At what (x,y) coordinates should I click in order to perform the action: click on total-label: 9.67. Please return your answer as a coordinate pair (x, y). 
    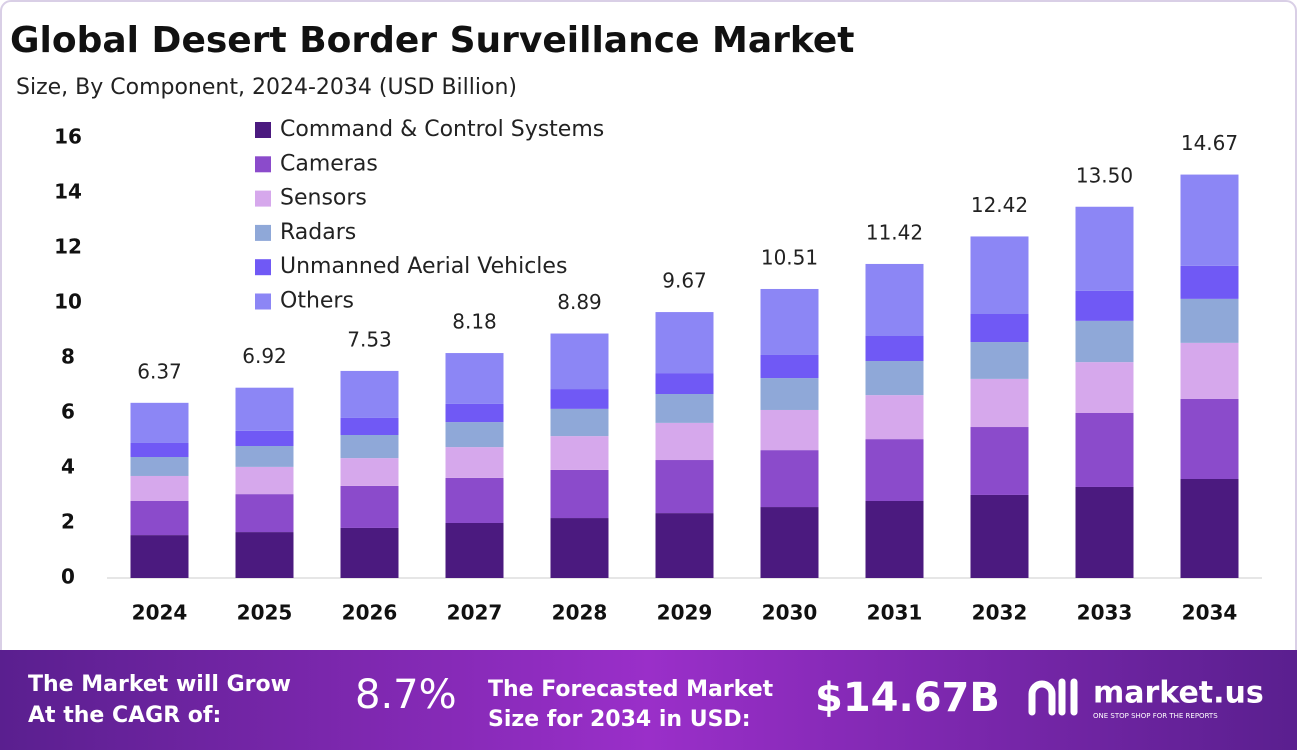
    Looking at the image, I should click on (684, 281).